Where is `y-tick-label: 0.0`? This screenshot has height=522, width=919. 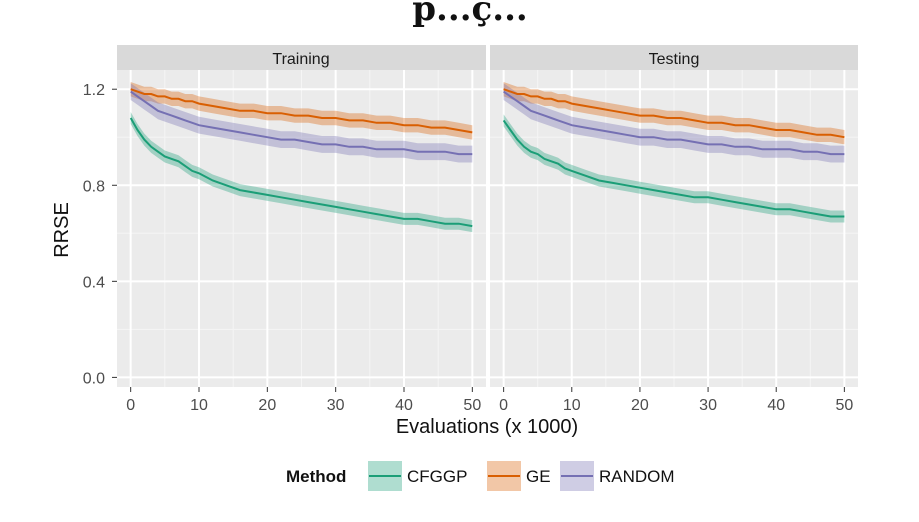 y-tick-label: 0.0 is located at coordinates (94, 378).